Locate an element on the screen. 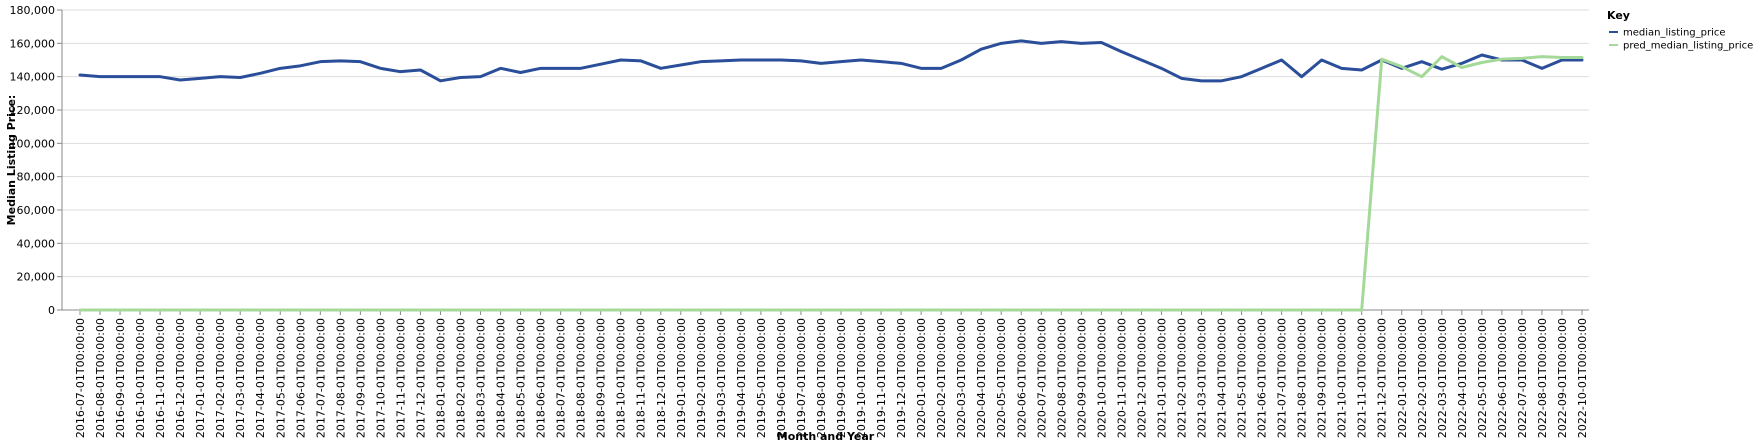  x-tick-label: 2019-08-01T00:00:00 is located at coordinates (821, 378).